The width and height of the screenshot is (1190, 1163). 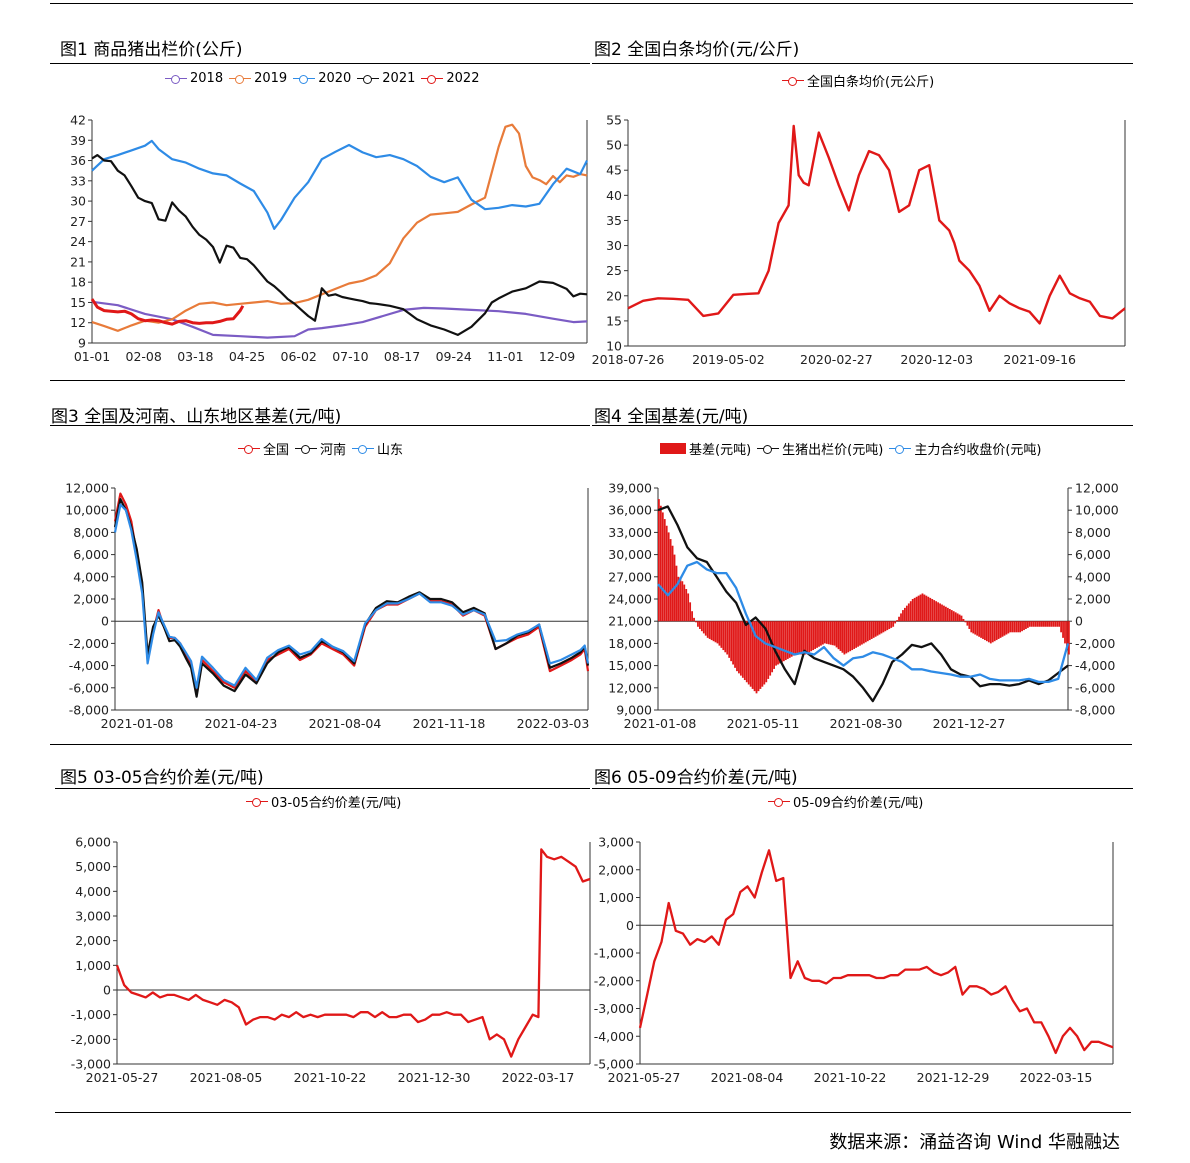 I want to click on legend-label: 生猪出栏价(元吨), so click(x=833, y=450).